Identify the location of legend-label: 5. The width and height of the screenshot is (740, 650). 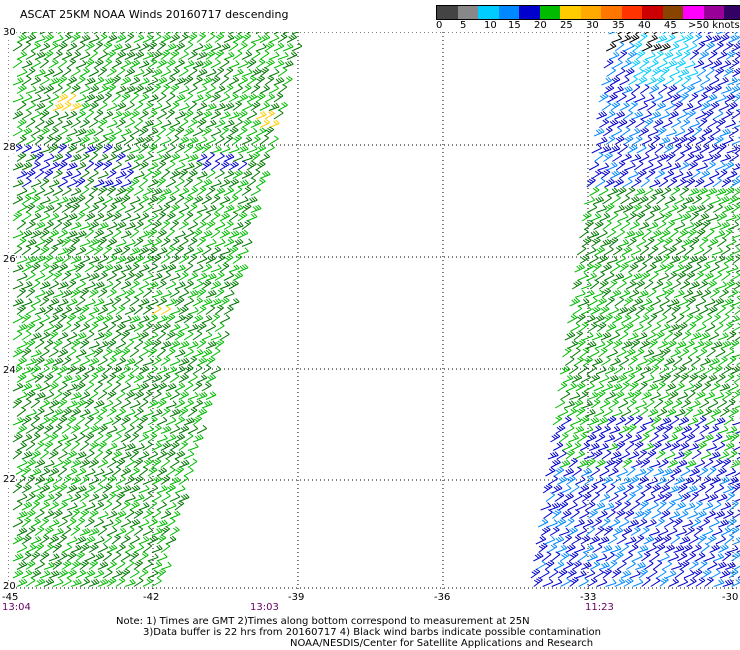
(463, 25).